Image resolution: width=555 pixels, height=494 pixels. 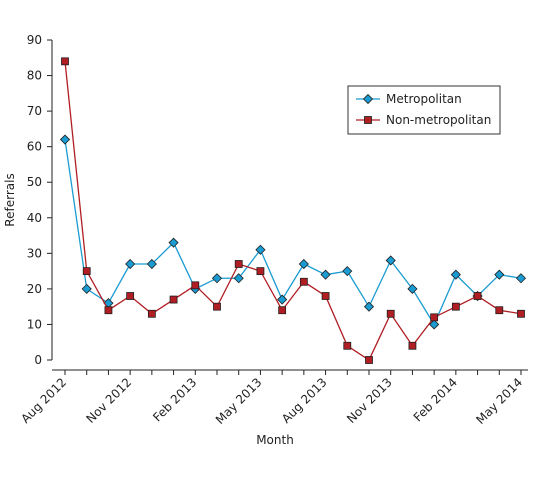 I want to click on y-axis-title: Referrals, so click(x=10, y=199).